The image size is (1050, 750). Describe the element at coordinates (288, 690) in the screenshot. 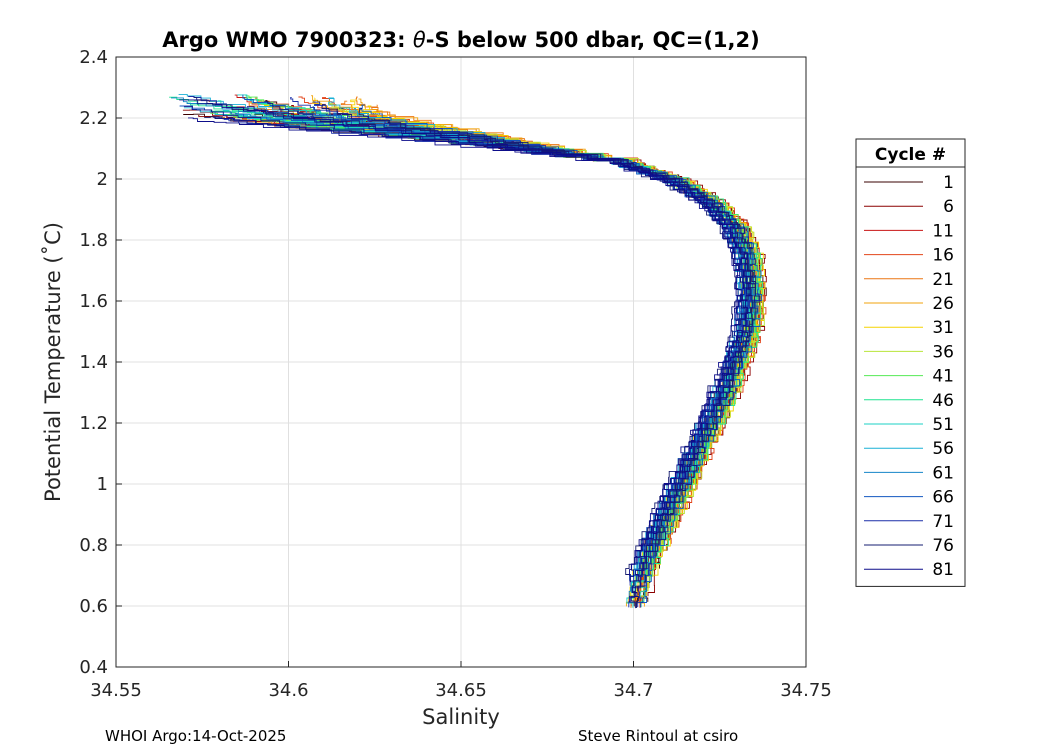

I see `x-tick-label: 34.6` at that location.